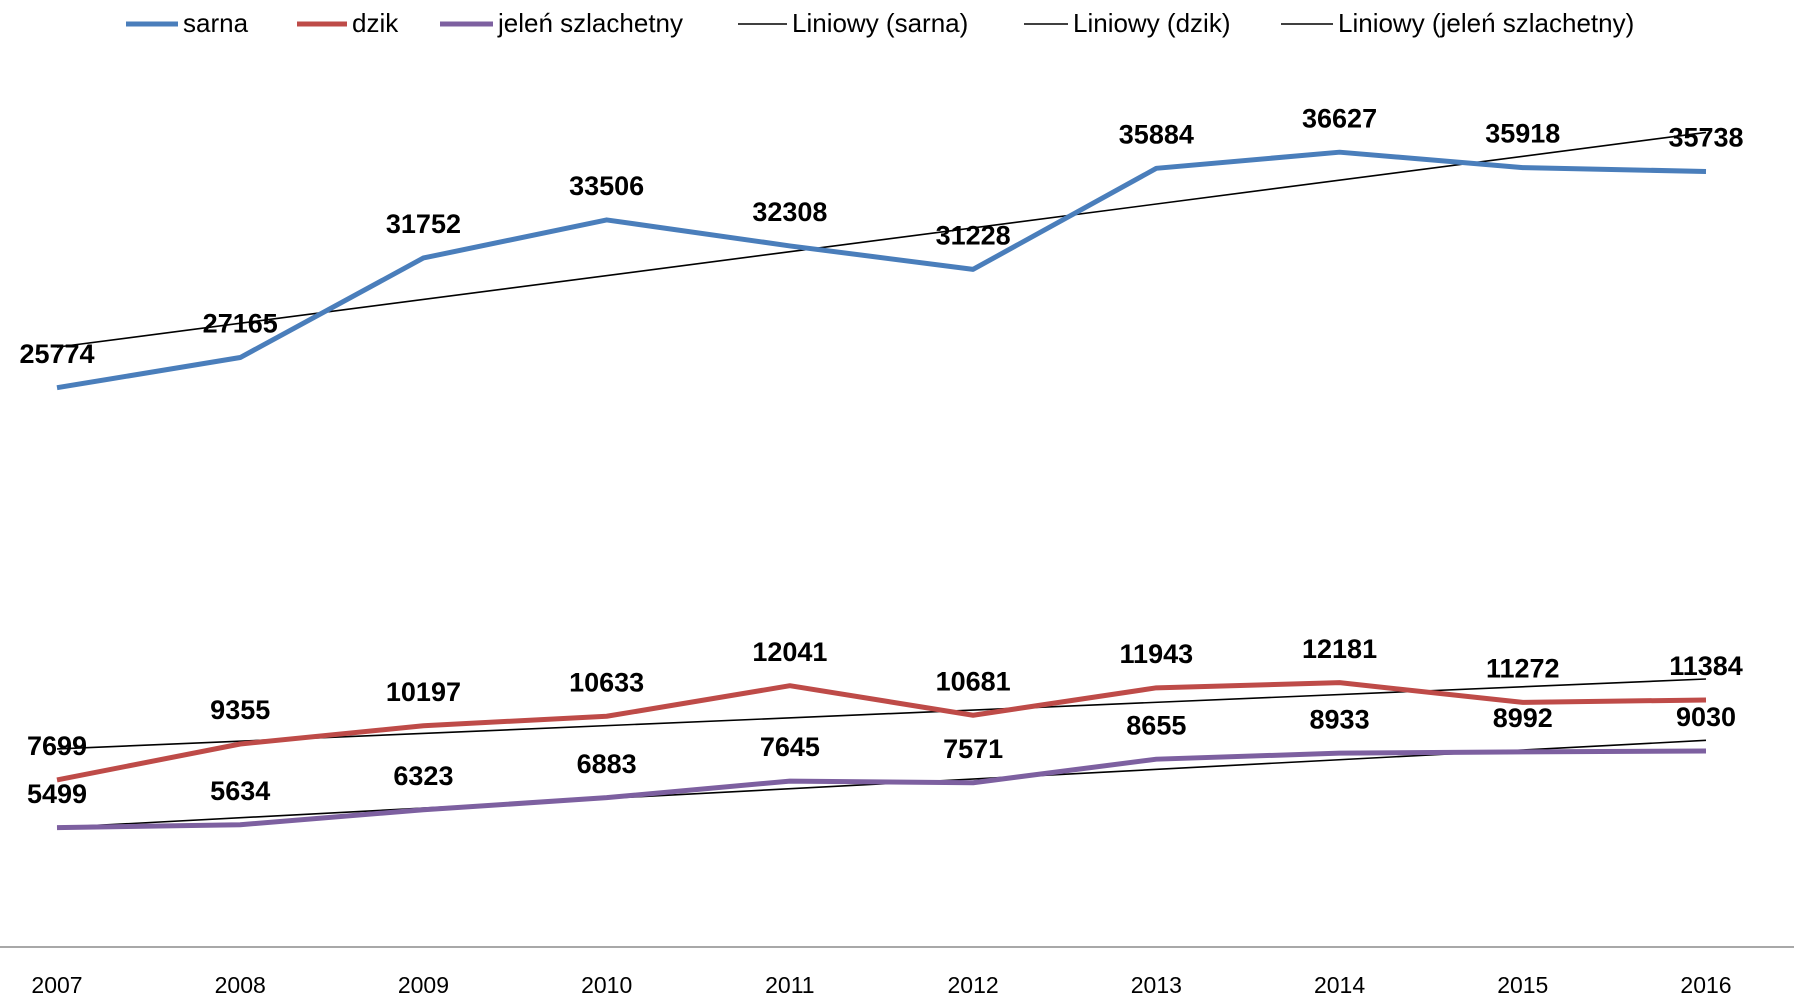 The width and height of the screenshot is (1794, 1002). I want to click on data-label: 9030, so click(1706, 717).